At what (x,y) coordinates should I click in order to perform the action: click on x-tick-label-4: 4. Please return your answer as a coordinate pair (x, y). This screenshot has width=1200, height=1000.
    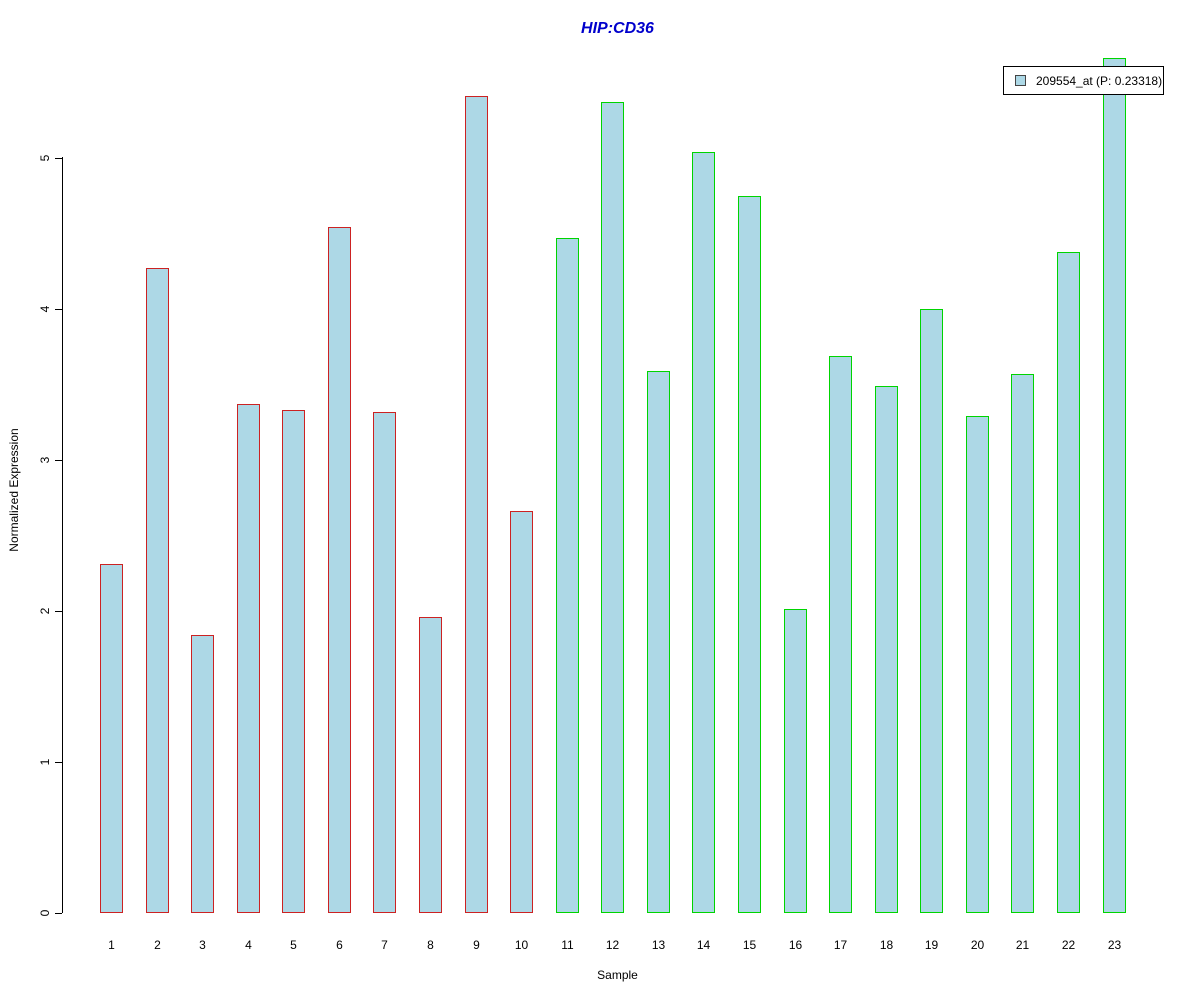
    Looking at the image, I should click on (248, 945).